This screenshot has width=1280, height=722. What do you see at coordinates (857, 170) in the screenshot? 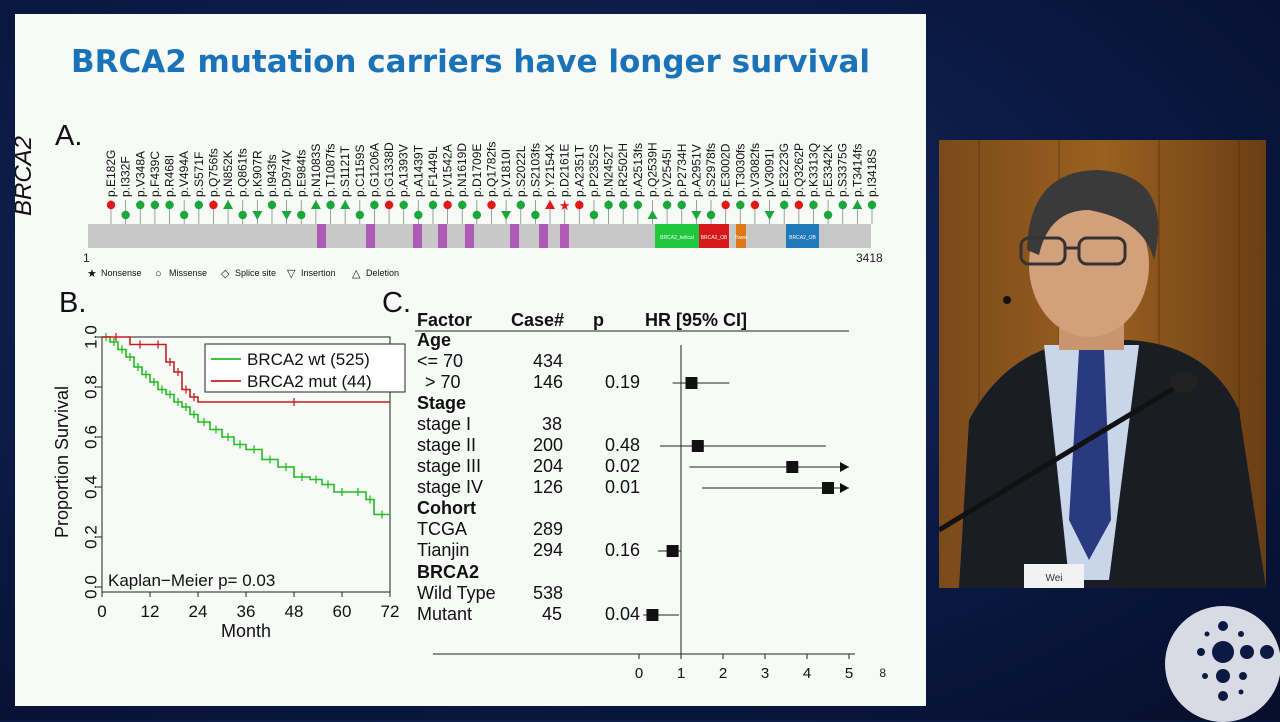
I see `mutation-label: p.T3414fs` at bounding box center [857, 170].